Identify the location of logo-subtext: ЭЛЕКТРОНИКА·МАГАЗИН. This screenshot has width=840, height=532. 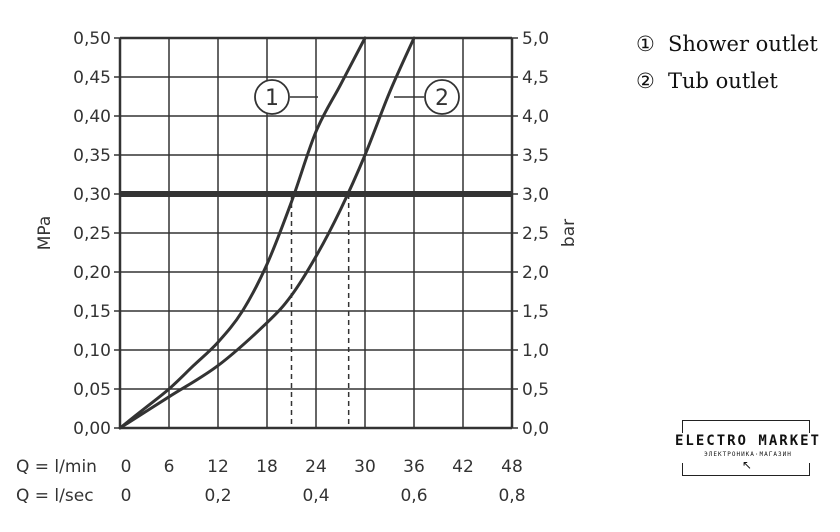
(748, 454).